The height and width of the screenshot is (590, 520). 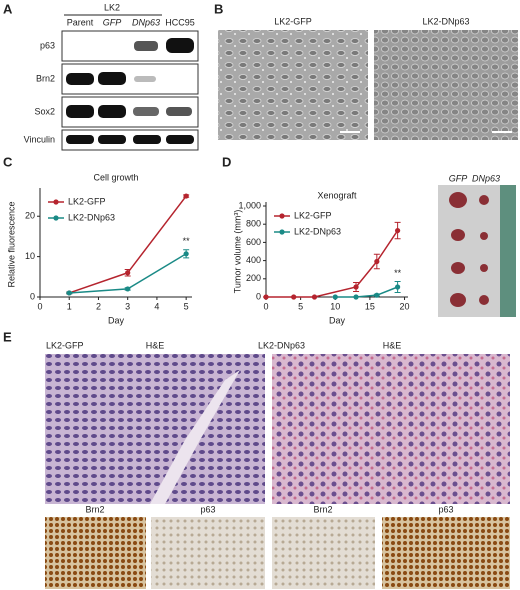 I want to click on chart-title: Xenograft, so click(x=337, y=195).